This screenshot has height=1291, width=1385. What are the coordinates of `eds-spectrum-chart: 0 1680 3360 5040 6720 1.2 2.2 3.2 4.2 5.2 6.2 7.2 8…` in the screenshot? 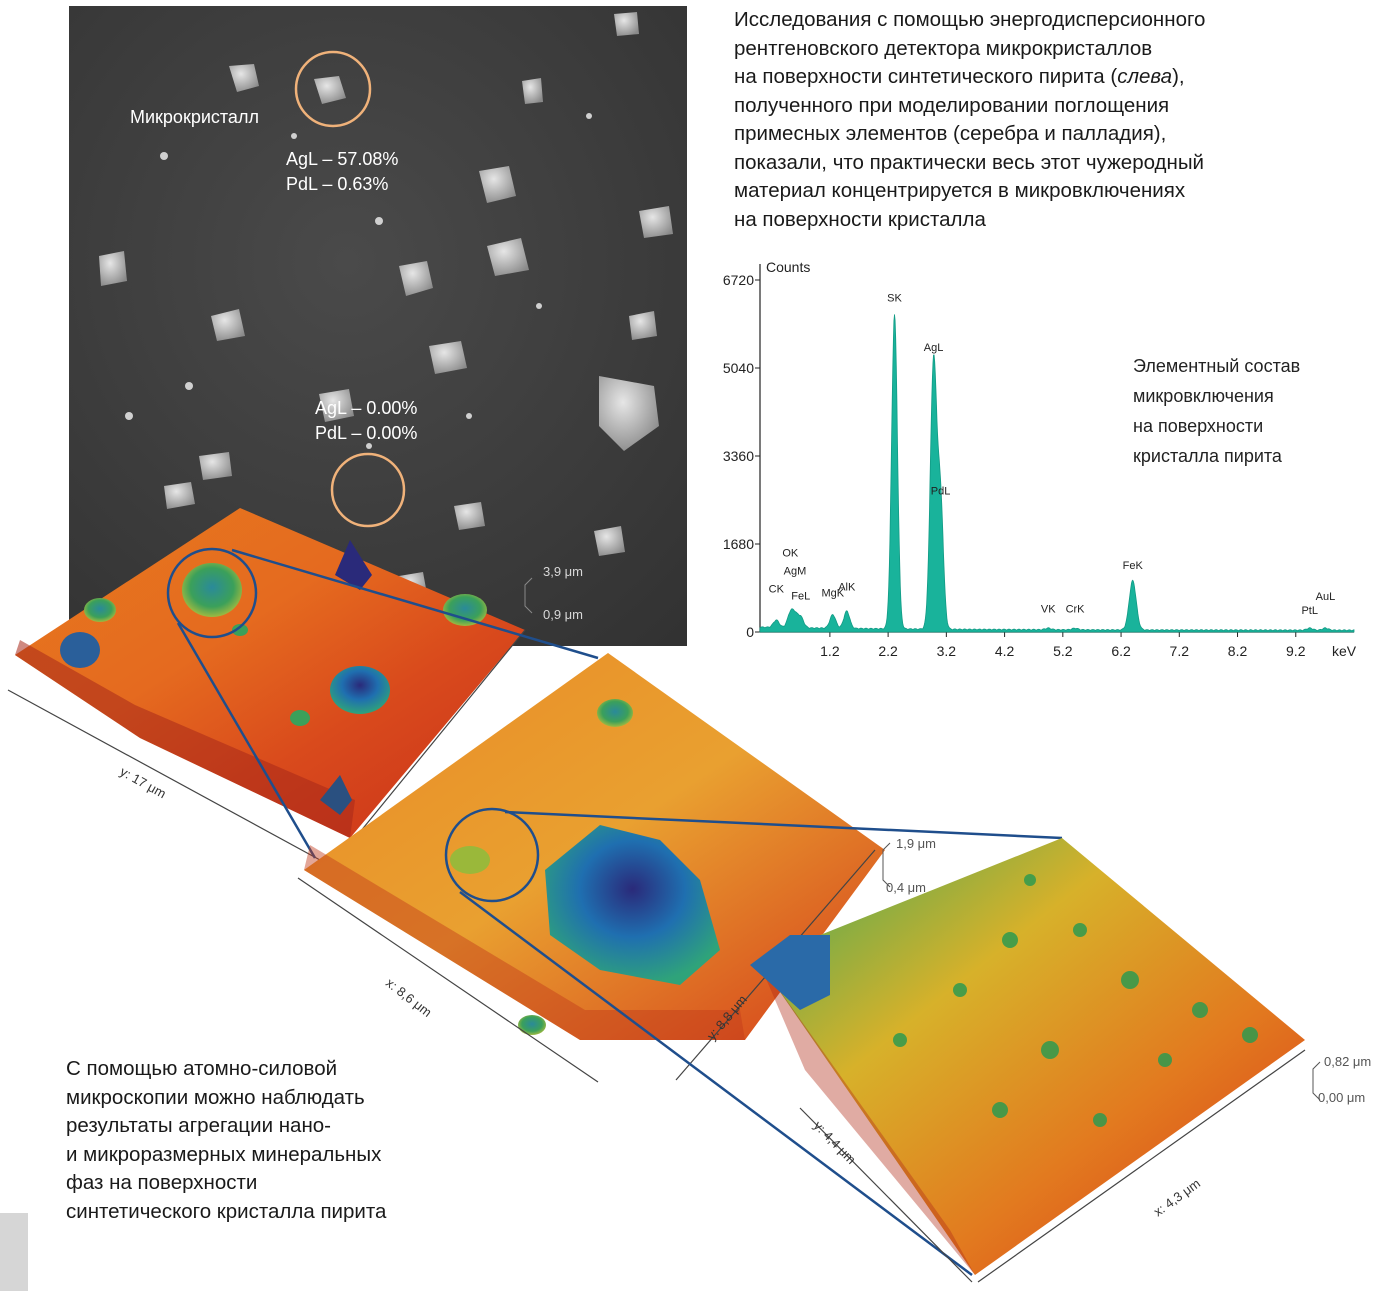 It's located at (1040, 459).